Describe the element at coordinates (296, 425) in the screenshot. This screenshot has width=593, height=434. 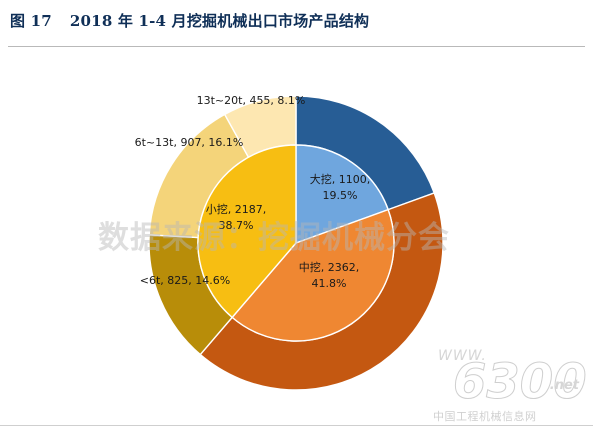
I see `bottom-divider` at that location.